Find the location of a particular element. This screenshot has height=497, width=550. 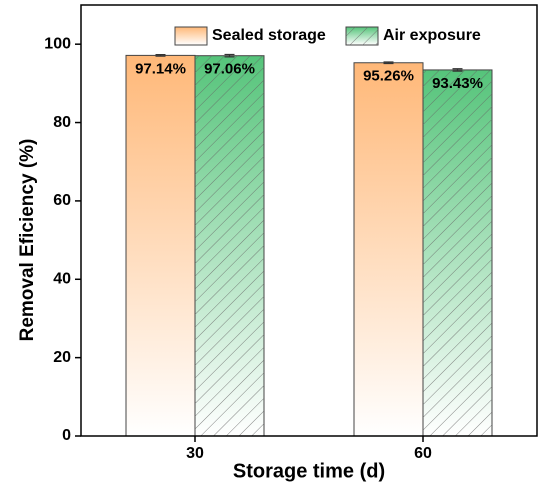

y-tick-label: 20 is located at coordinates (62, 357).